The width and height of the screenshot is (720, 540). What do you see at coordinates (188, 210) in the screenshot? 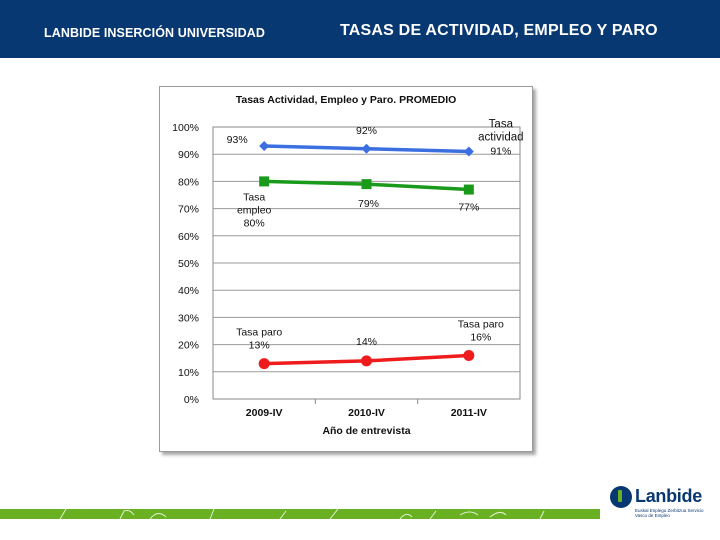
I see `y-tick-label: 70%` at bounding box center [188, 210].